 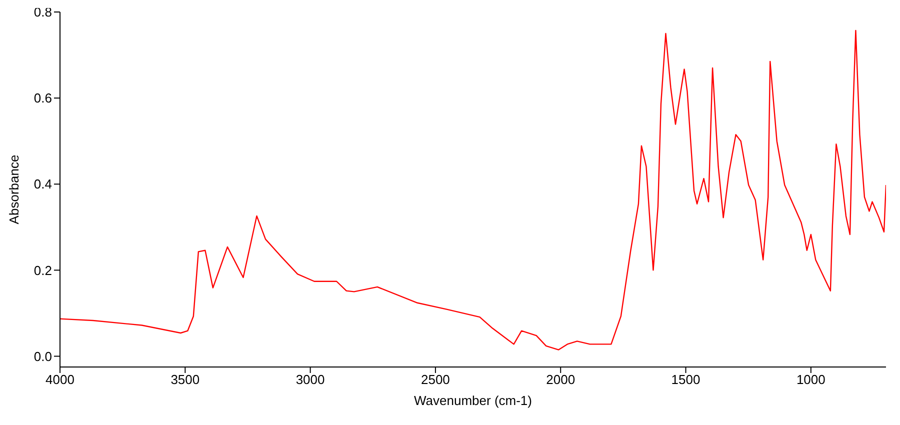 I want to click on y-tick-label: 0.2, so click(x=43, y=270).